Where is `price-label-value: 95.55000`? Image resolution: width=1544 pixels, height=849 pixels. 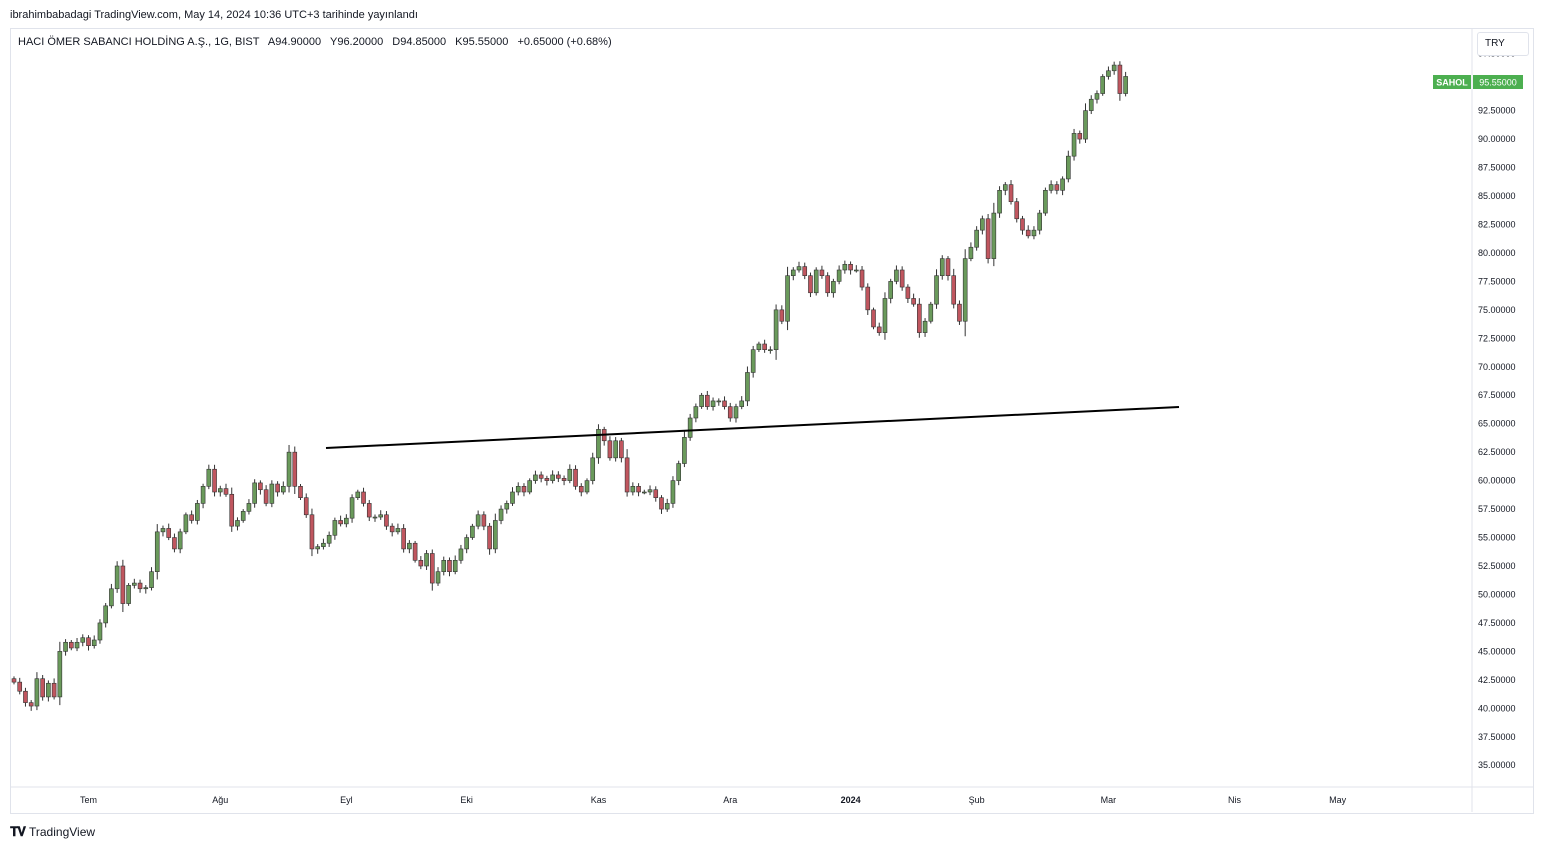 price-label-value: 95.55000 is located at coordinates (1498, 83).